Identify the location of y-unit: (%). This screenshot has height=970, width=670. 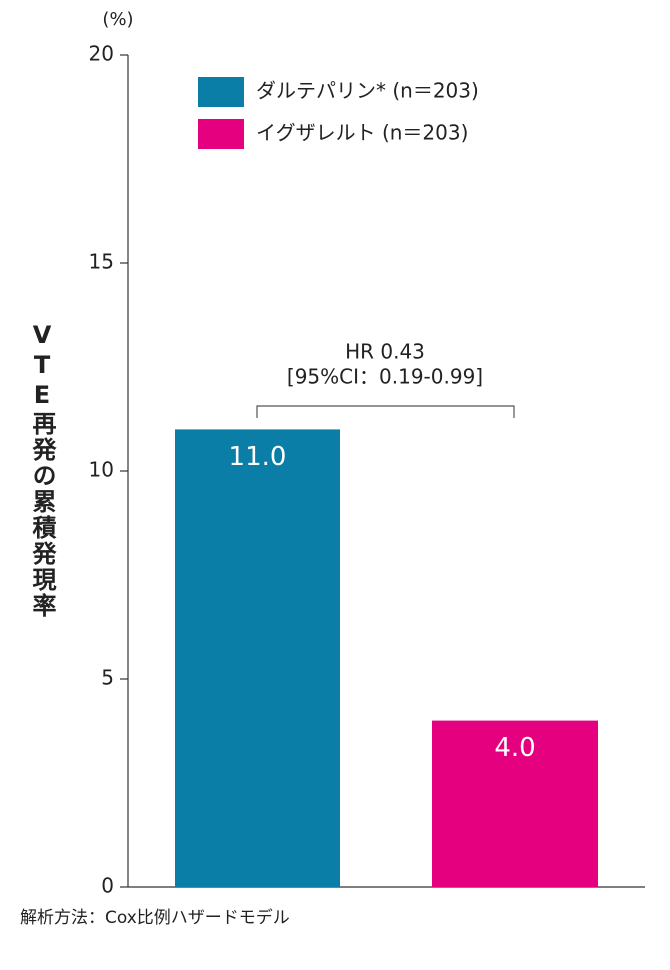
(117, 19).